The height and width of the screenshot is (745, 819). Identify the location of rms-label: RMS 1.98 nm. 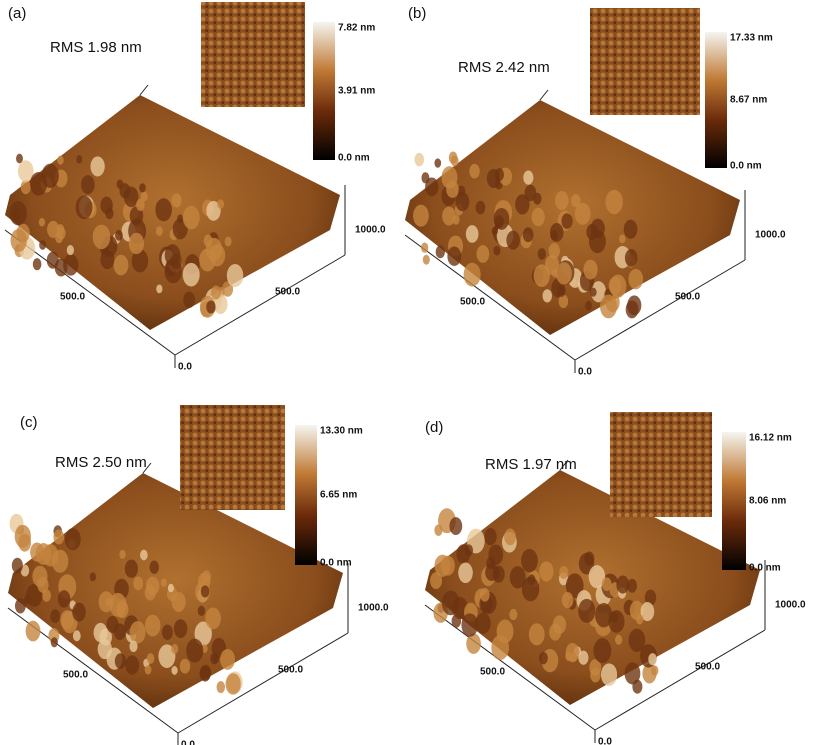
(96, 47).